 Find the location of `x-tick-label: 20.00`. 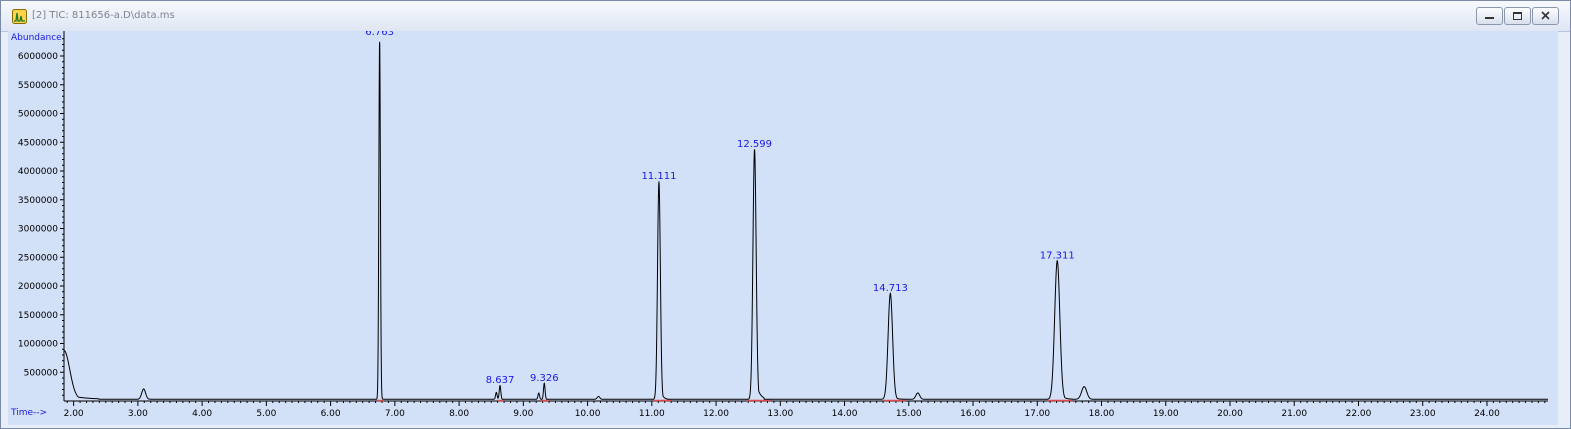

x-tick-label: 20.00 is located at coordinates (1230, 414).